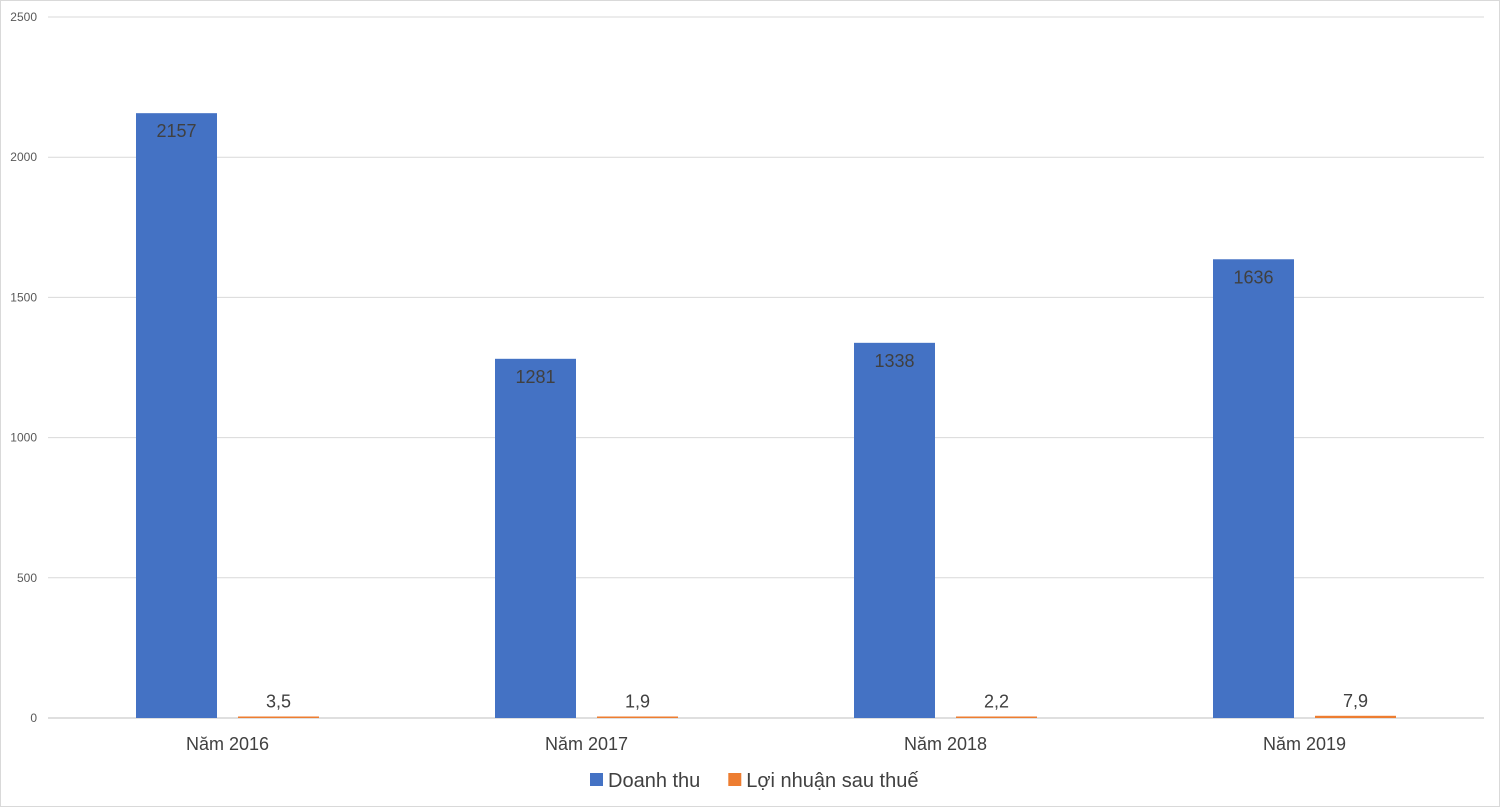 The height and width of the screenshot is (808, 1500). I want to click on y-tick-label: 2000, so click(23, 157).